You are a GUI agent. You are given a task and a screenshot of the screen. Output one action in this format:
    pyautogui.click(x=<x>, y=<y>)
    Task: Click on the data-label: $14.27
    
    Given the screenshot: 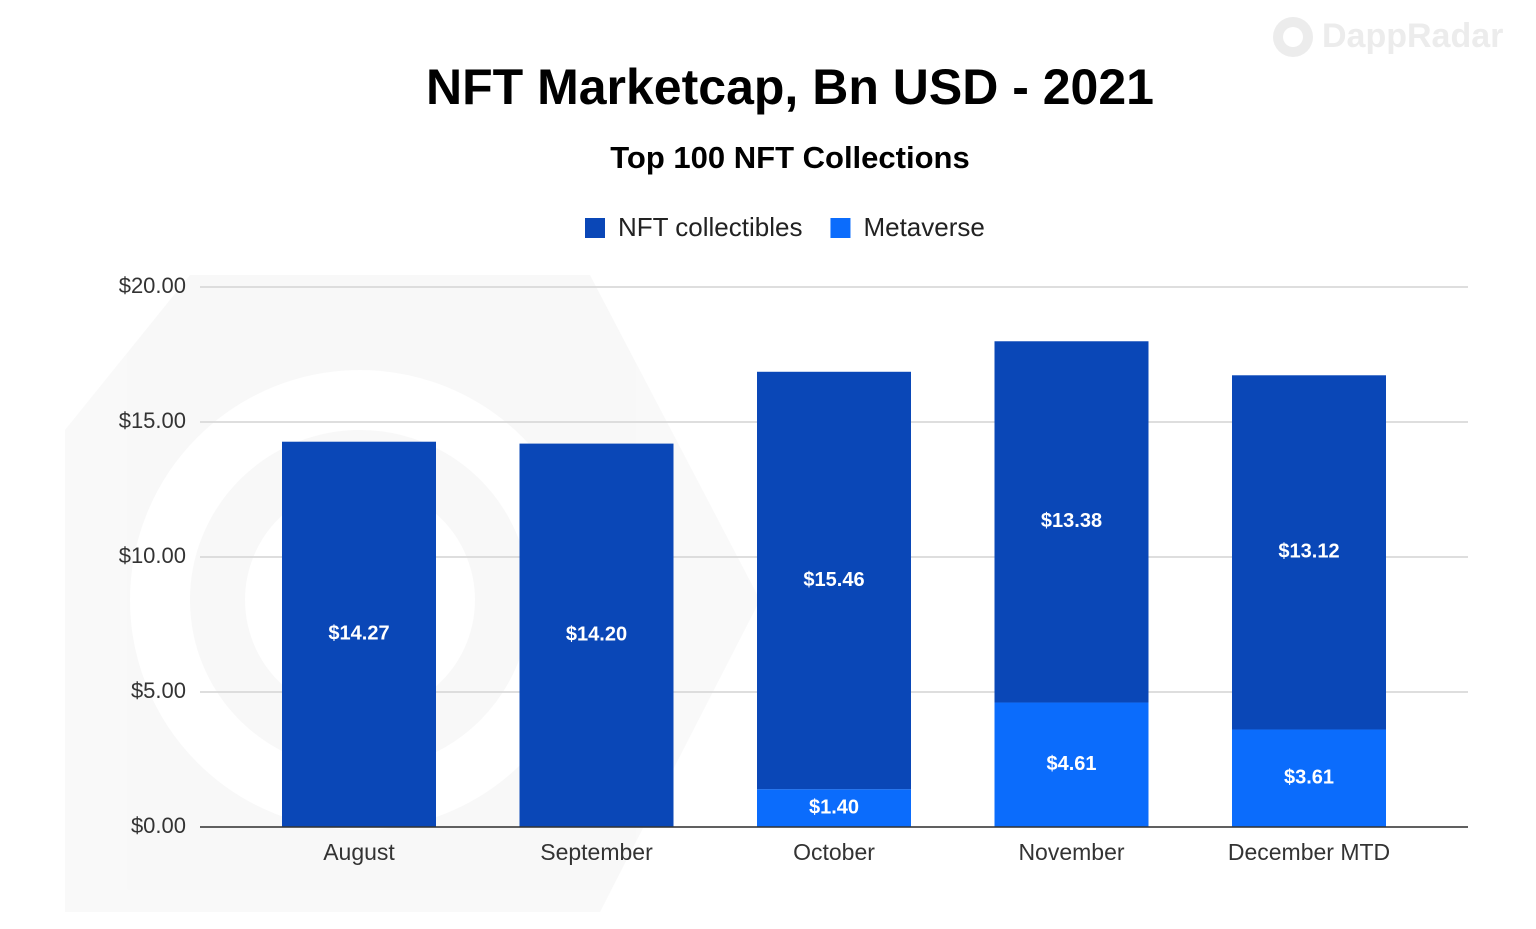 What is the action you would take?
    pyautogui.click(x=358, y=634)
    